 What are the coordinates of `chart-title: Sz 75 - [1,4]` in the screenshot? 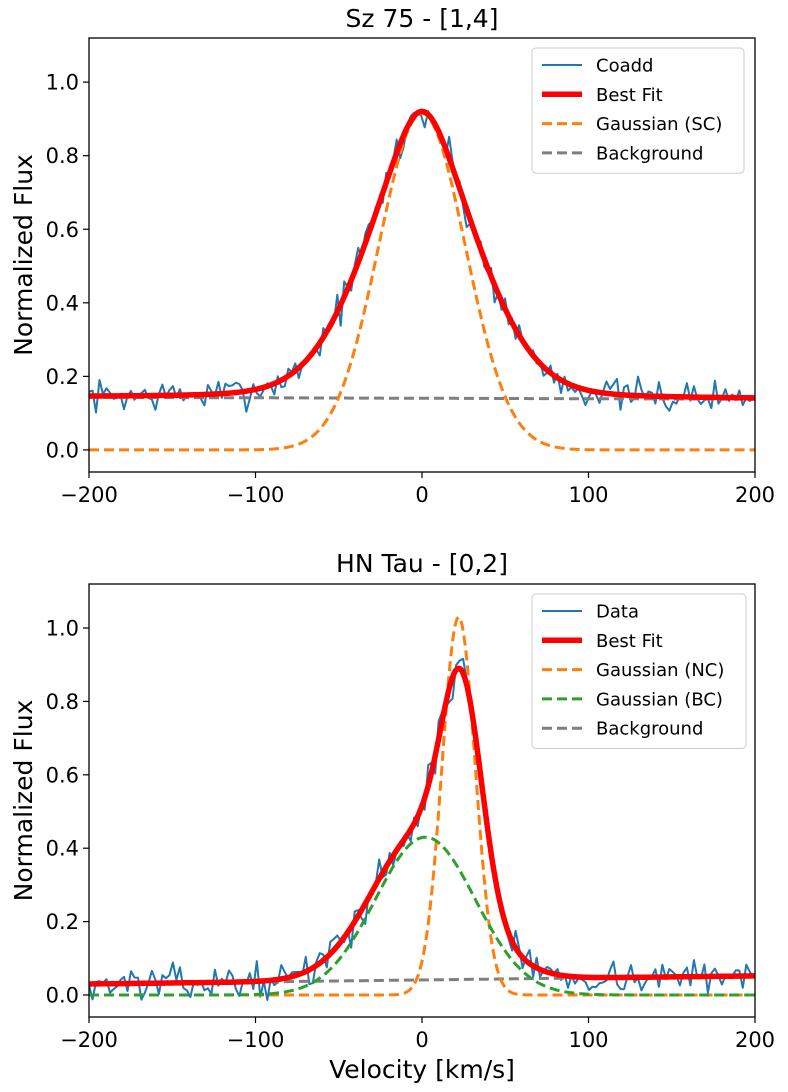 It's located at (422, 18).